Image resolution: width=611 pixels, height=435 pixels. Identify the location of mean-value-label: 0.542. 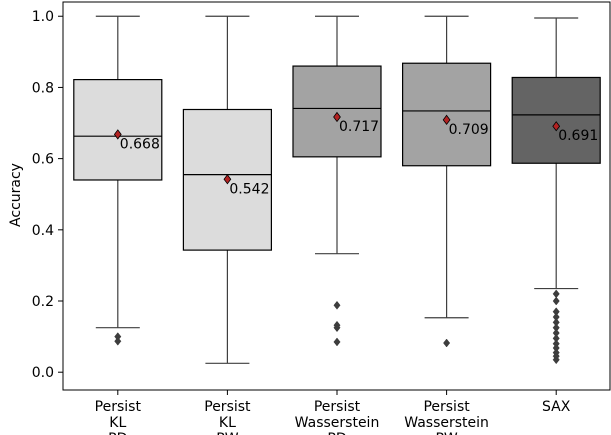
(249, 189).